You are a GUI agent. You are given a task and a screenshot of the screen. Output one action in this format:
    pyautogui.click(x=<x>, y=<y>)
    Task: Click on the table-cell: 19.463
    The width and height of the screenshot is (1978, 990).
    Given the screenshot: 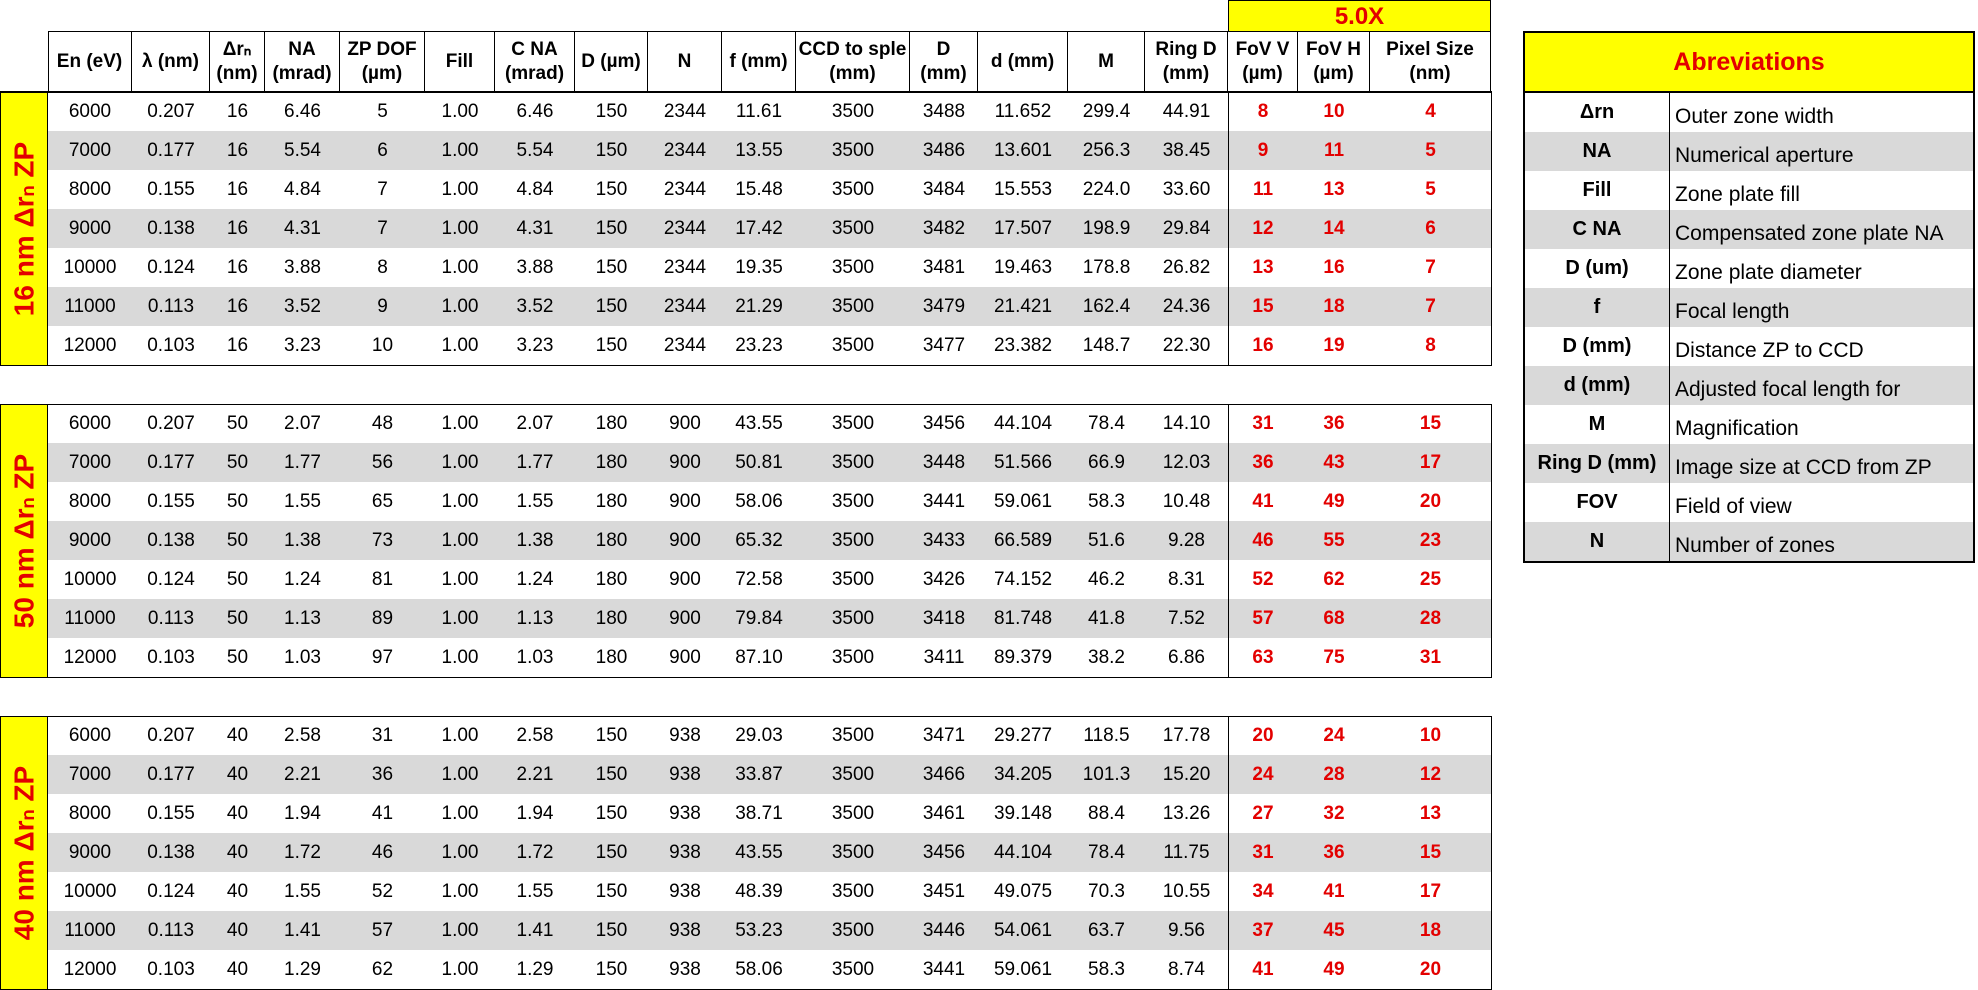 What is the action you would take?
    pyautogui.click(x=1023, y=267)
    